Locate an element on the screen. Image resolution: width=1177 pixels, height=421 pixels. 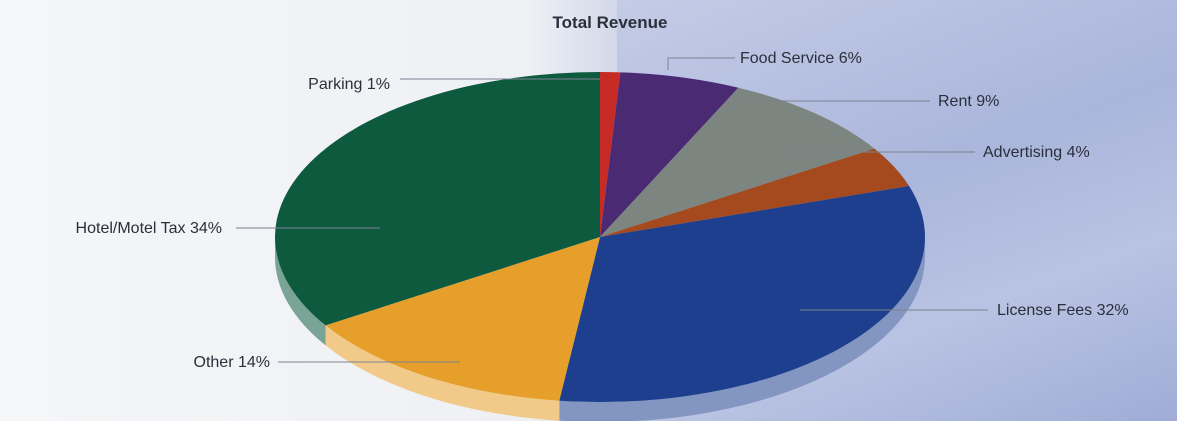
slice-label-food-service: Food Service 6% is located at coordinates (801, 58).